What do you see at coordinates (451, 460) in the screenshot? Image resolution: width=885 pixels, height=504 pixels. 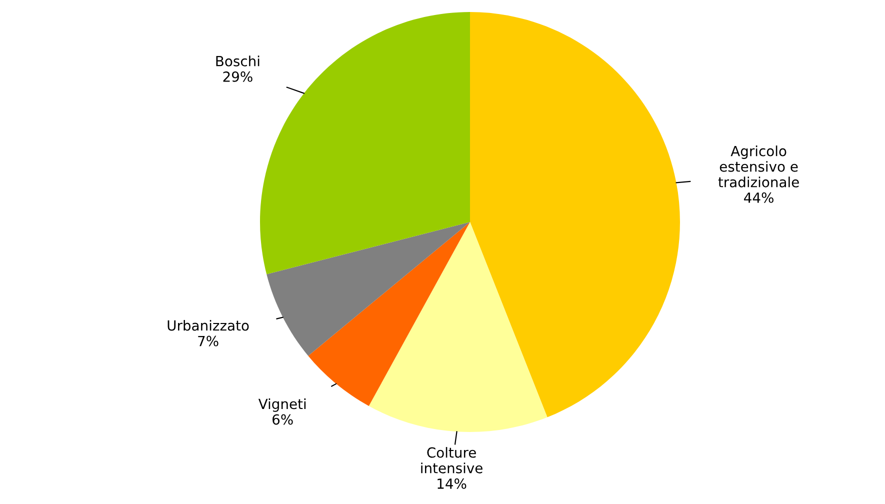 I see `slice-label: Colture intensive` at bounding box center [451, 460].